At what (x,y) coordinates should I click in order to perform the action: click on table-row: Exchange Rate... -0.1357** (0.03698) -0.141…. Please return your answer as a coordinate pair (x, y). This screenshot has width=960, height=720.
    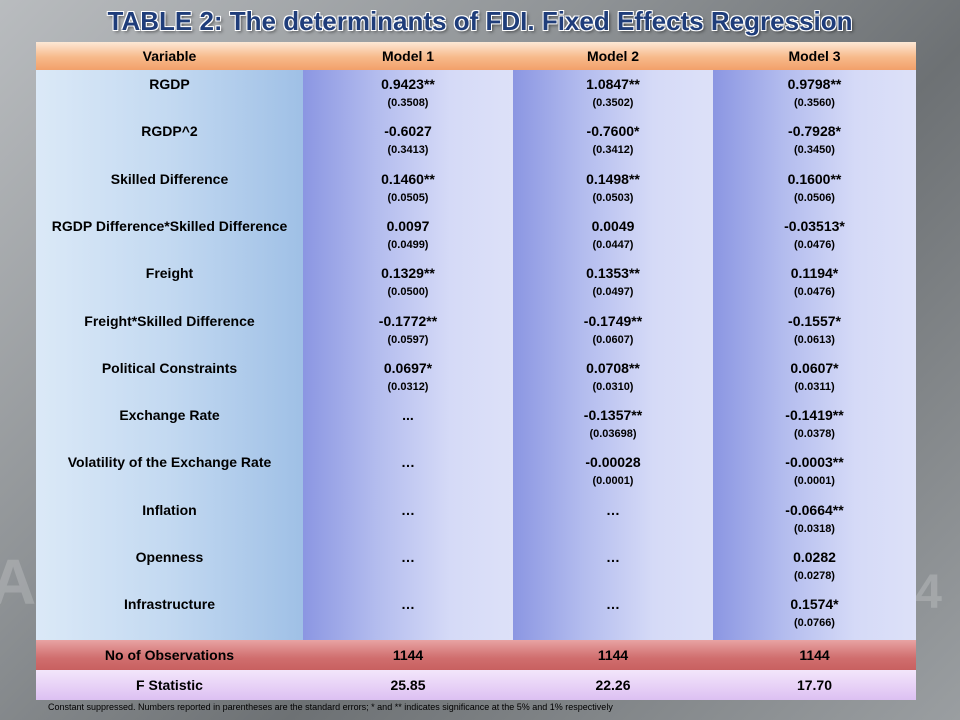
    Looking at the image, I should click on (476, 425).